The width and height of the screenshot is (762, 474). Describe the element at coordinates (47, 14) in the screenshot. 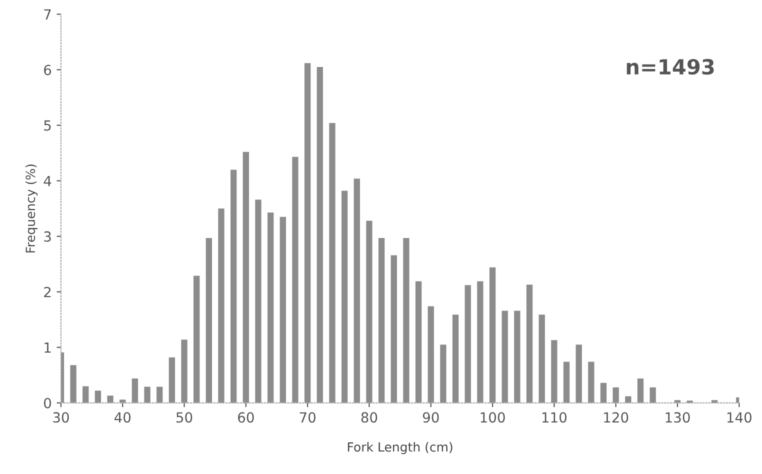

I see `y-tick-label: 7` at that location.